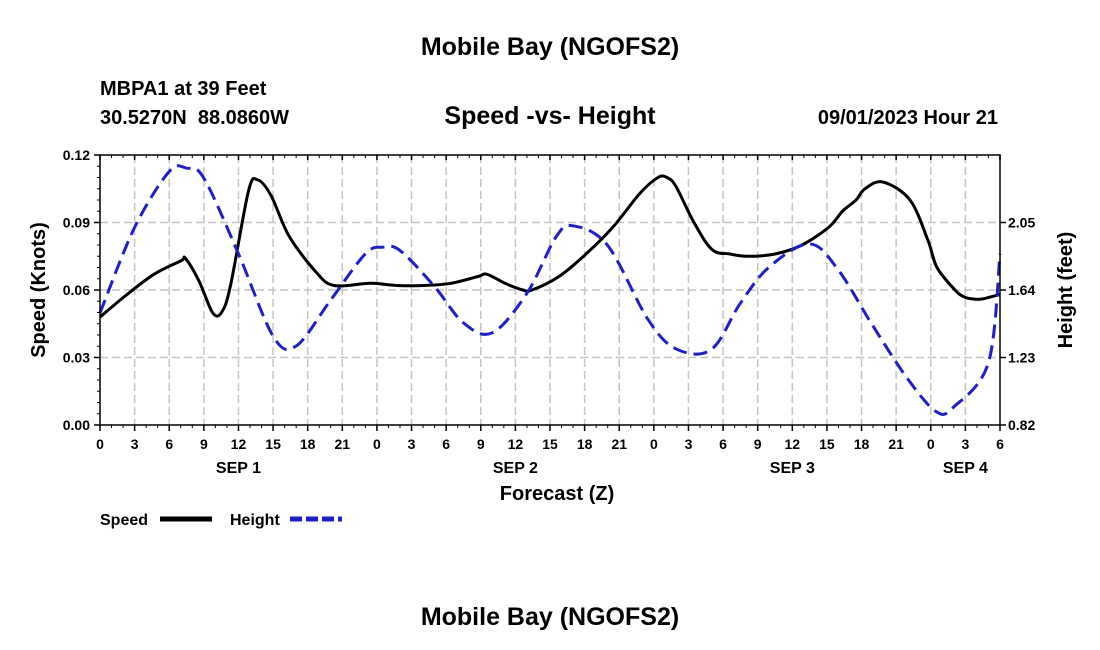 Image resolution: width=1100 pixels, height=650 pixels. Describe the element at coordinates (238, 468) in the screenshot. I see `x-day-label: SEP 1` at that location.